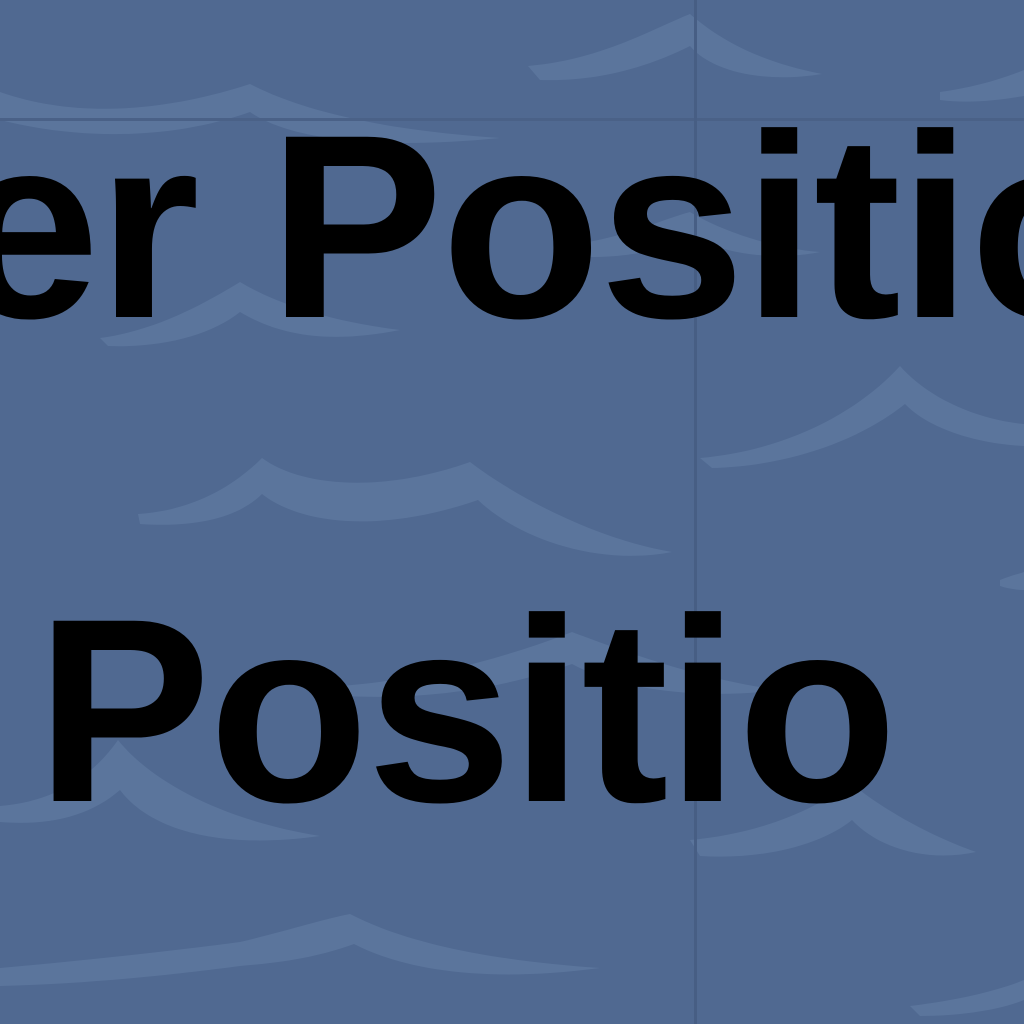 The height and width of the screenshot is (1024, 1024). Describe the element at coordinates (695, 512) in the screenshot. I see `grid-line-vertical` at that location.